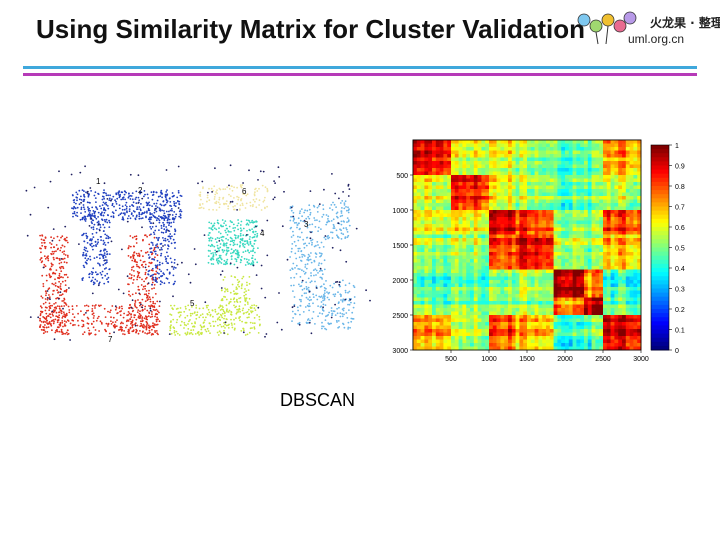  Describe the element at coordinates (680, 310) in the screenshot. I see `colorbar-tick-label: 0.2` at that location.